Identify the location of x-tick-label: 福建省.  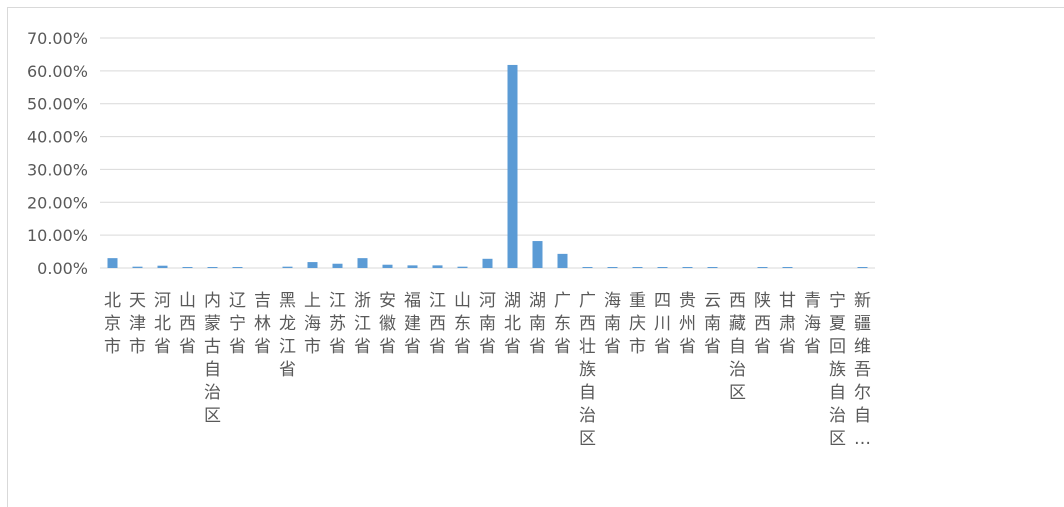
(412, 324).